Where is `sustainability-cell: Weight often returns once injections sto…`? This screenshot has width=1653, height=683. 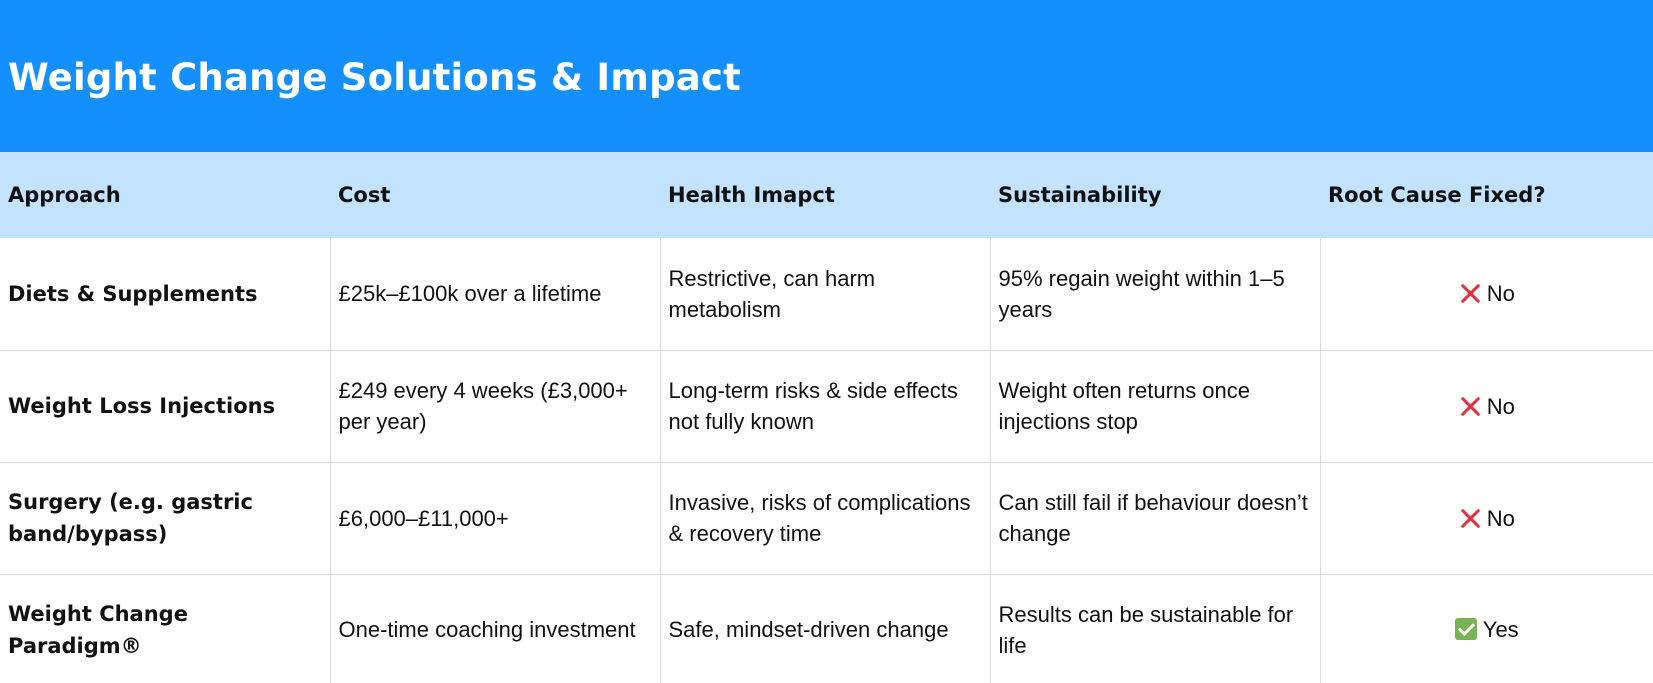
sustainability-cell: Weight often returns once injections sto… is located at coordinates (1155, 406).